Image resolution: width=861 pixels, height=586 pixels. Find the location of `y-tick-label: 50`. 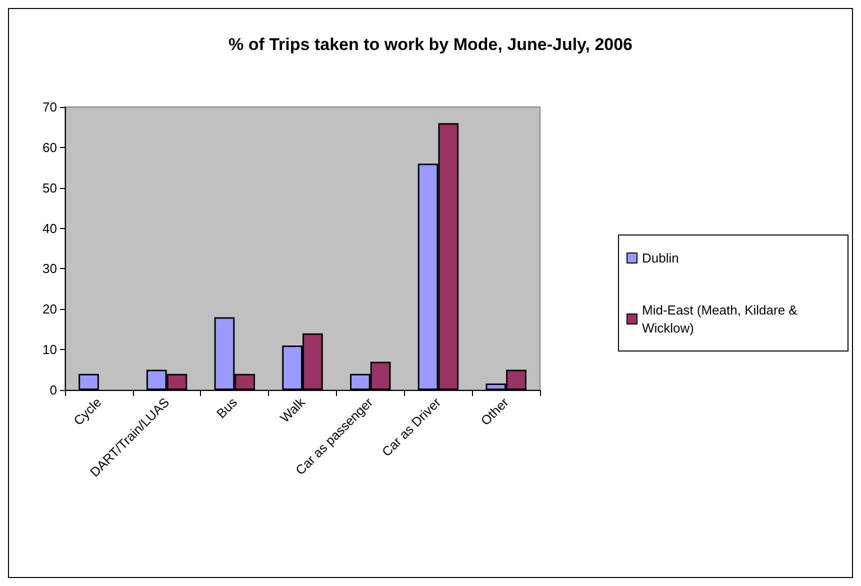

y-tick-label: 50 is located at coordinates (49, 188).